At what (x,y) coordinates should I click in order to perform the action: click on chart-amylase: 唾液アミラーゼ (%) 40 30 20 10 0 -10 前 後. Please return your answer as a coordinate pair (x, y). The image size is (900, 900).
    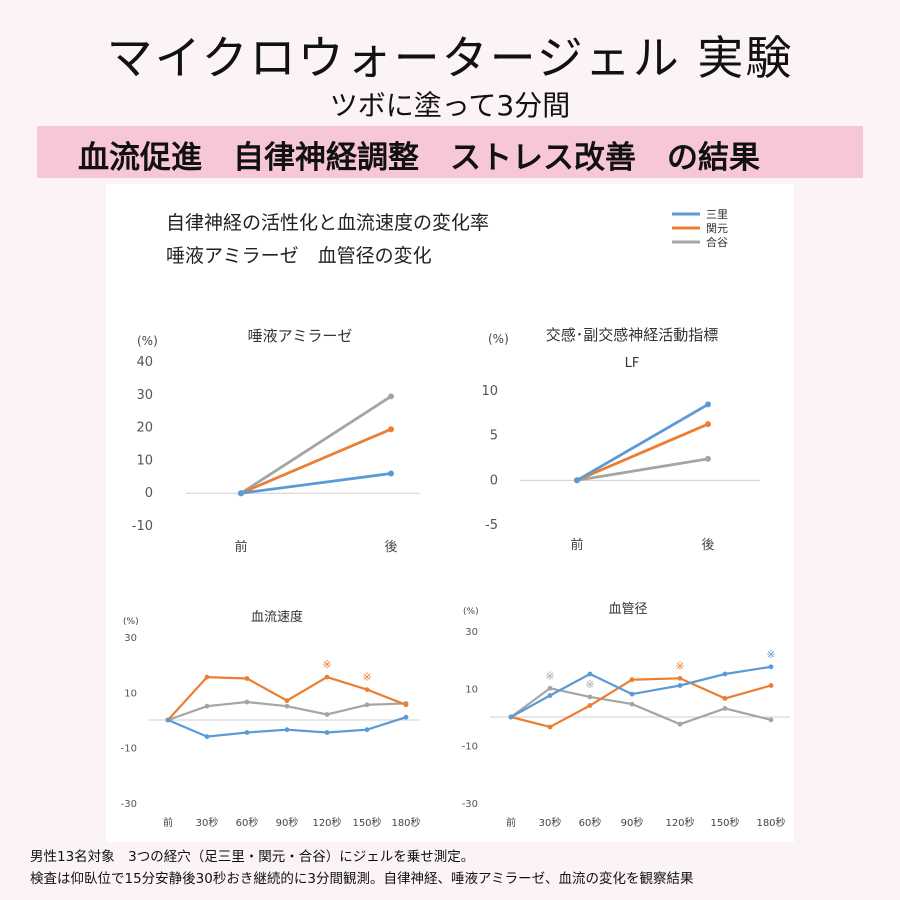
    Looking at the image, I should click on (276, 441).